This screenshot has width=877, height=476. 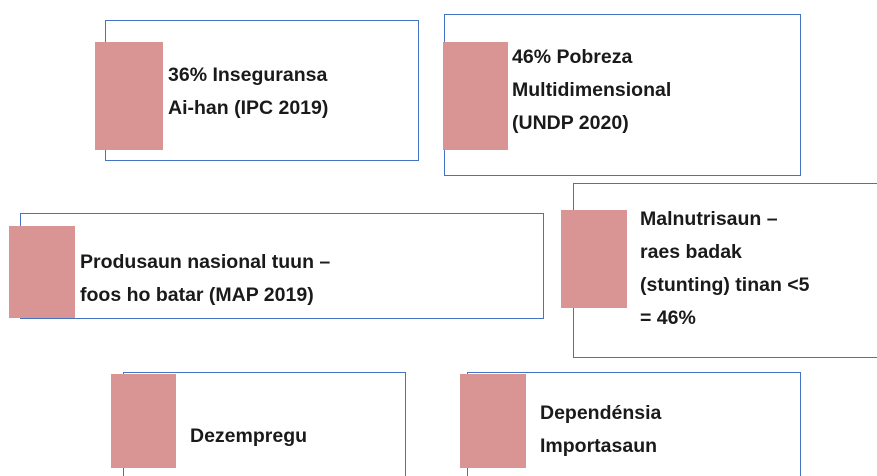 What do you see at coordinates (668, 318) in the screenshot?
I see `card-line: = 46%` at bounding box center [668, 318].